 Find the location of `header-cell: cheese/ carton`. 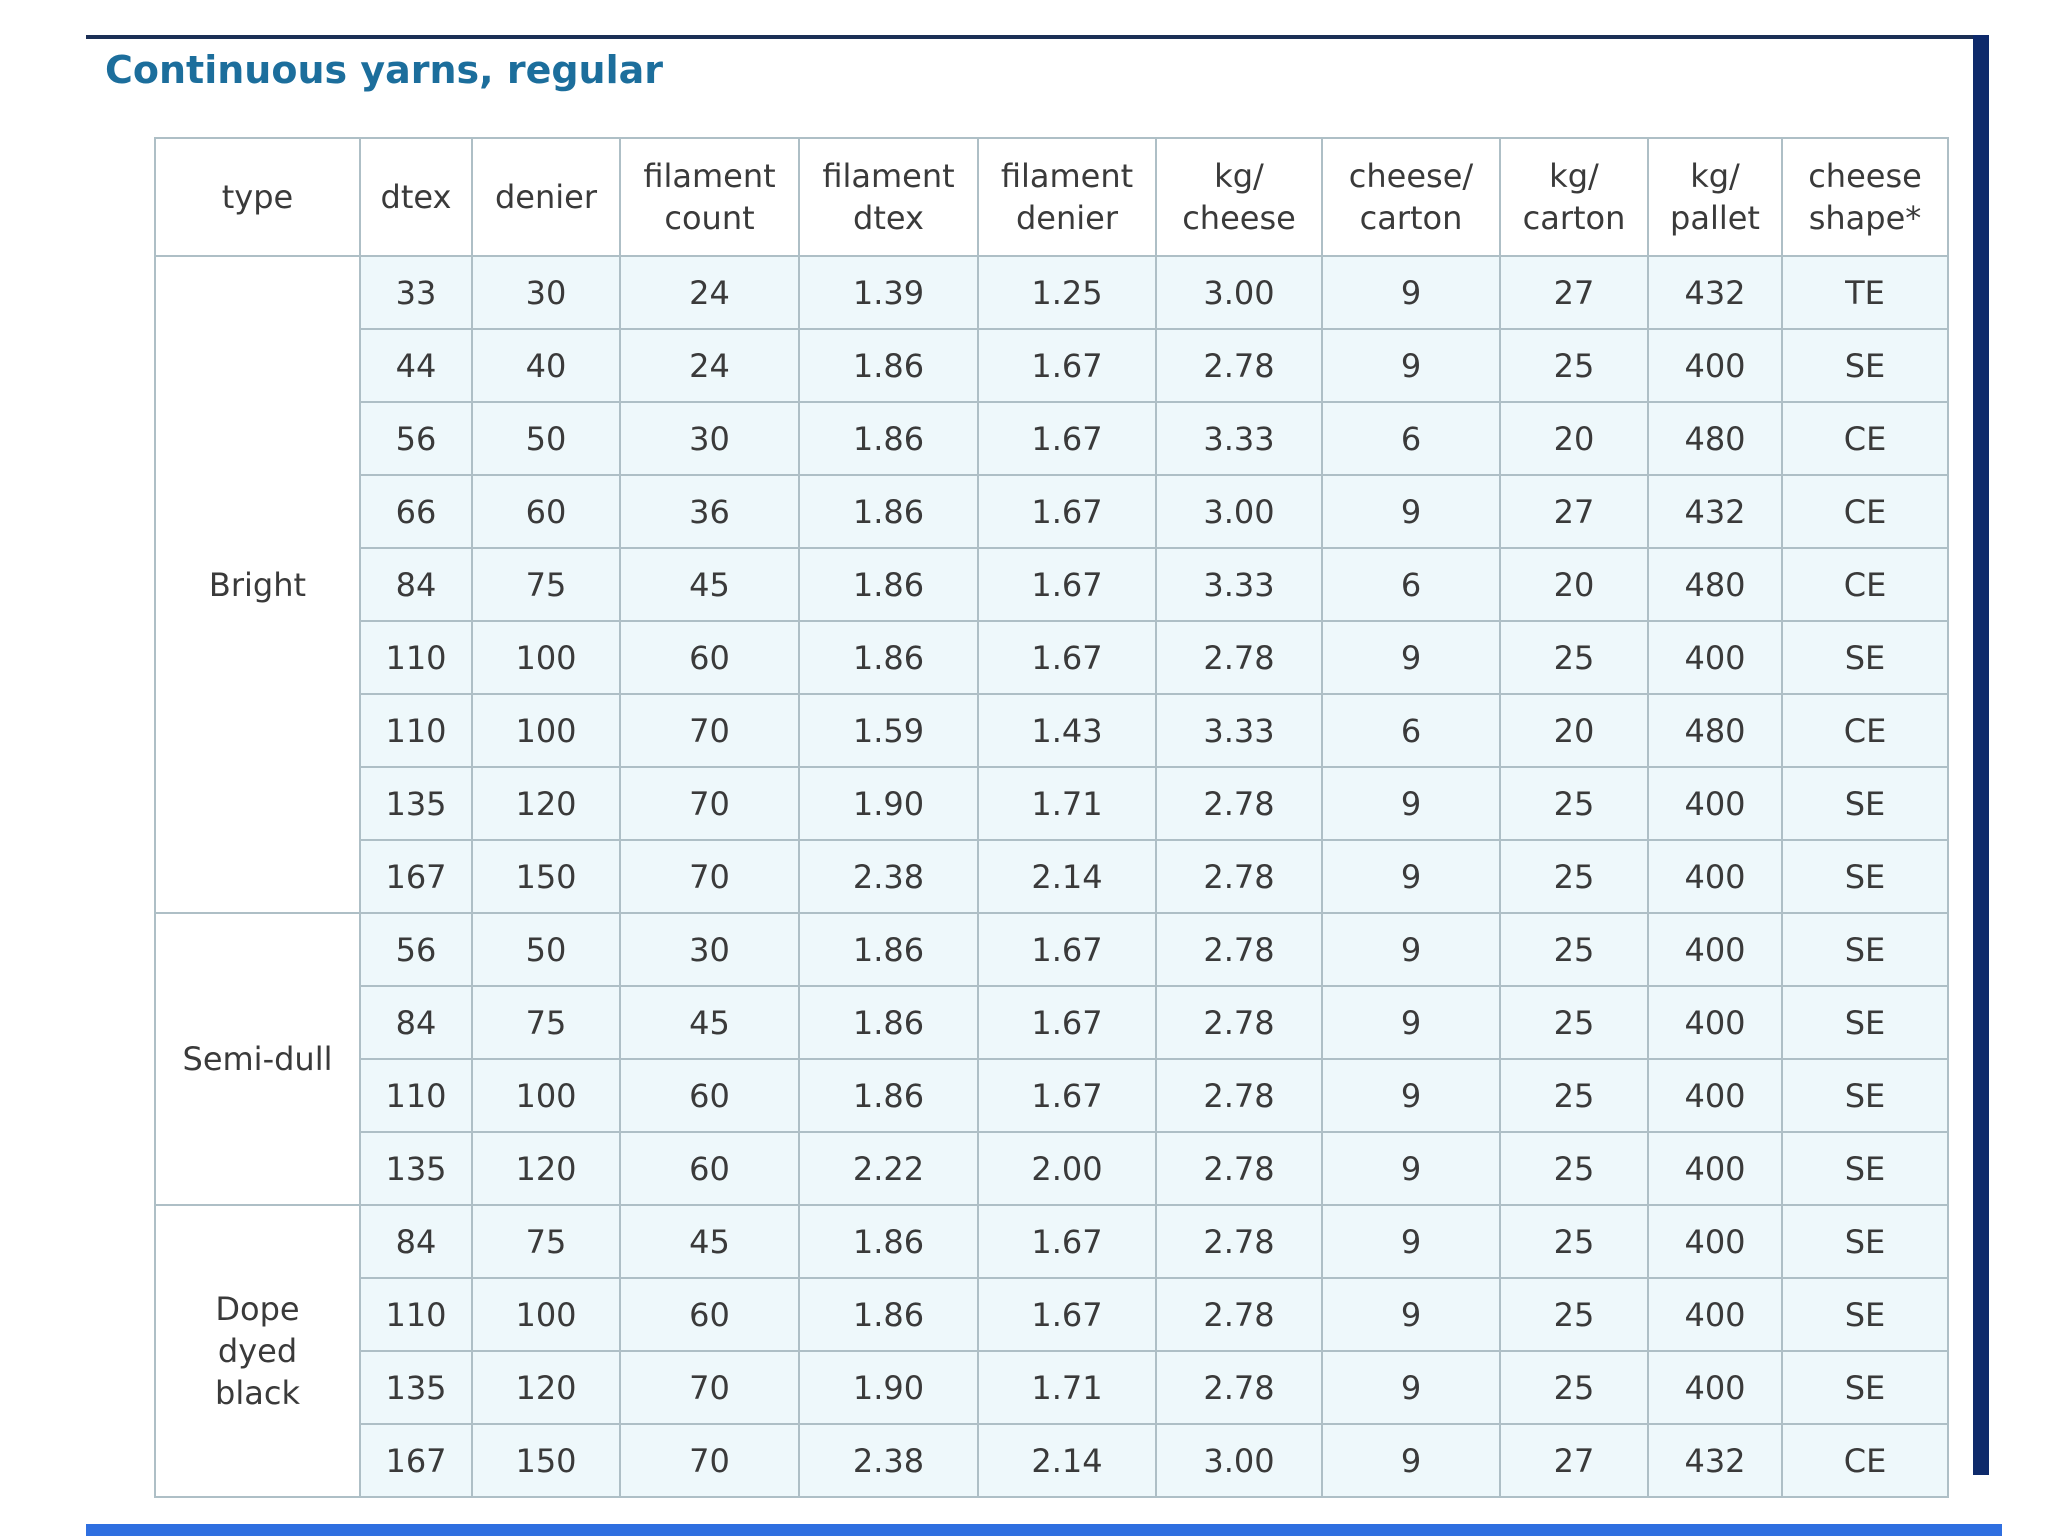

header-cell: cheese/ carton is located at coordinates (1411, 197).